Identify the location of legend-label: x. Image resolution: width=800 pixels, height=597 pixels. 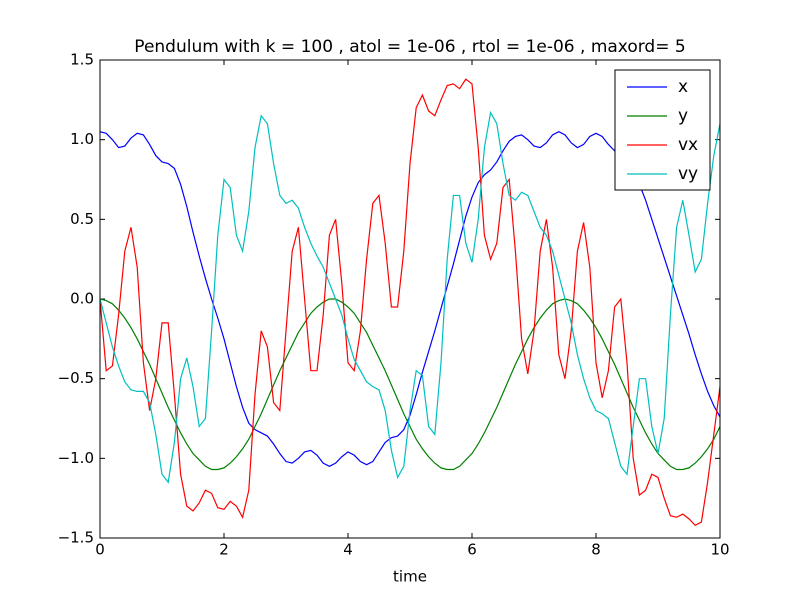
(683, 87).